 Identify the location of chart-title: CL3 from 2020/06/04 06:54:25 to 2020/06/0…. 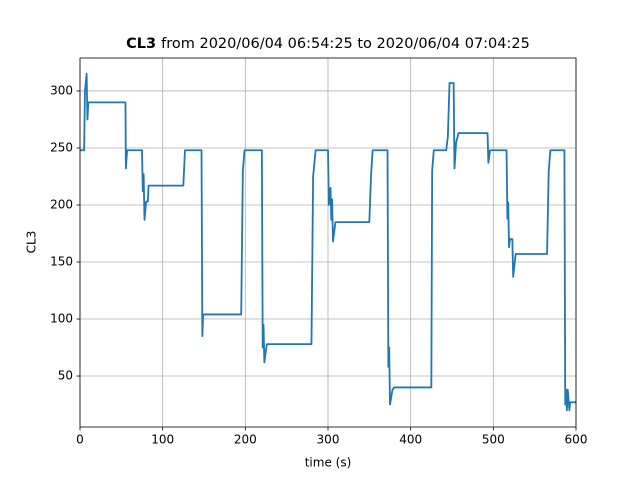
(328, 44).